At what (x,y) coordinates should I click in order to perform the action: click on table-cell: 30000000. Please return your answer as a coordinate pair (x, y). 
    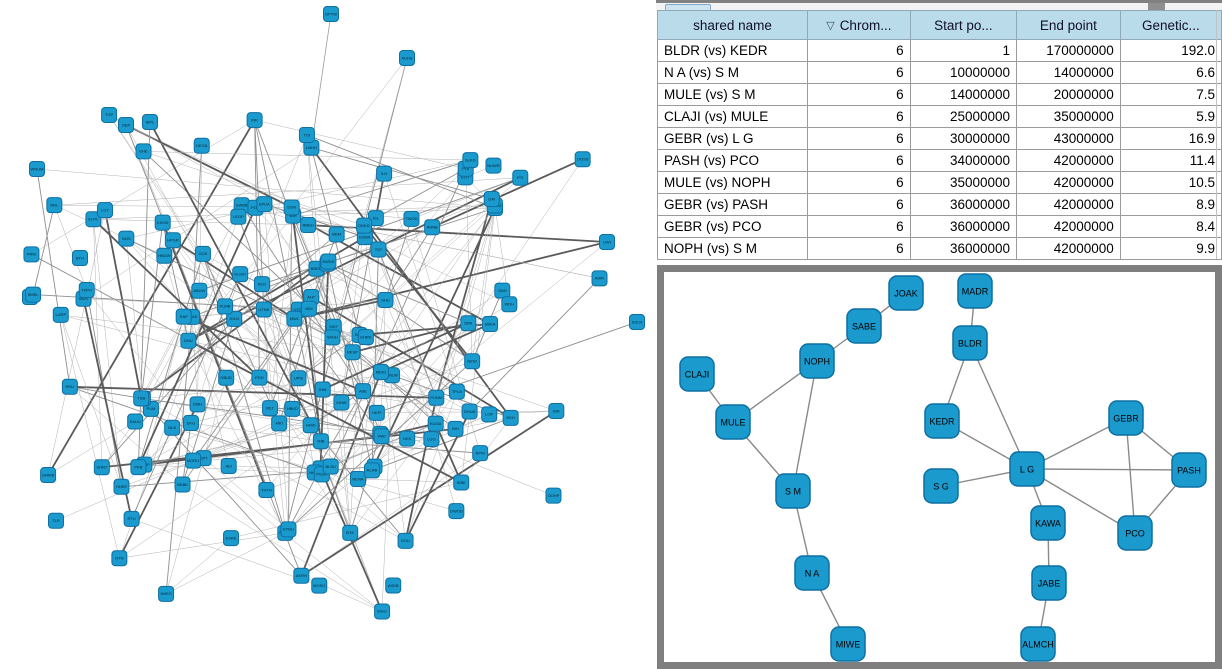
    Looking at the image, I should click on (963, 138).